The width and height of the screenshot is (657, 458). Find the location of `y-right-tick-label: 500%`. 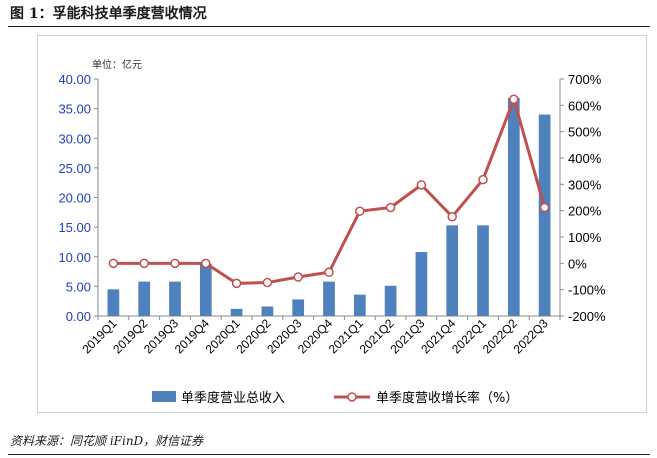

y-right-tick-label: 500% is located at coordinates (585, 132).